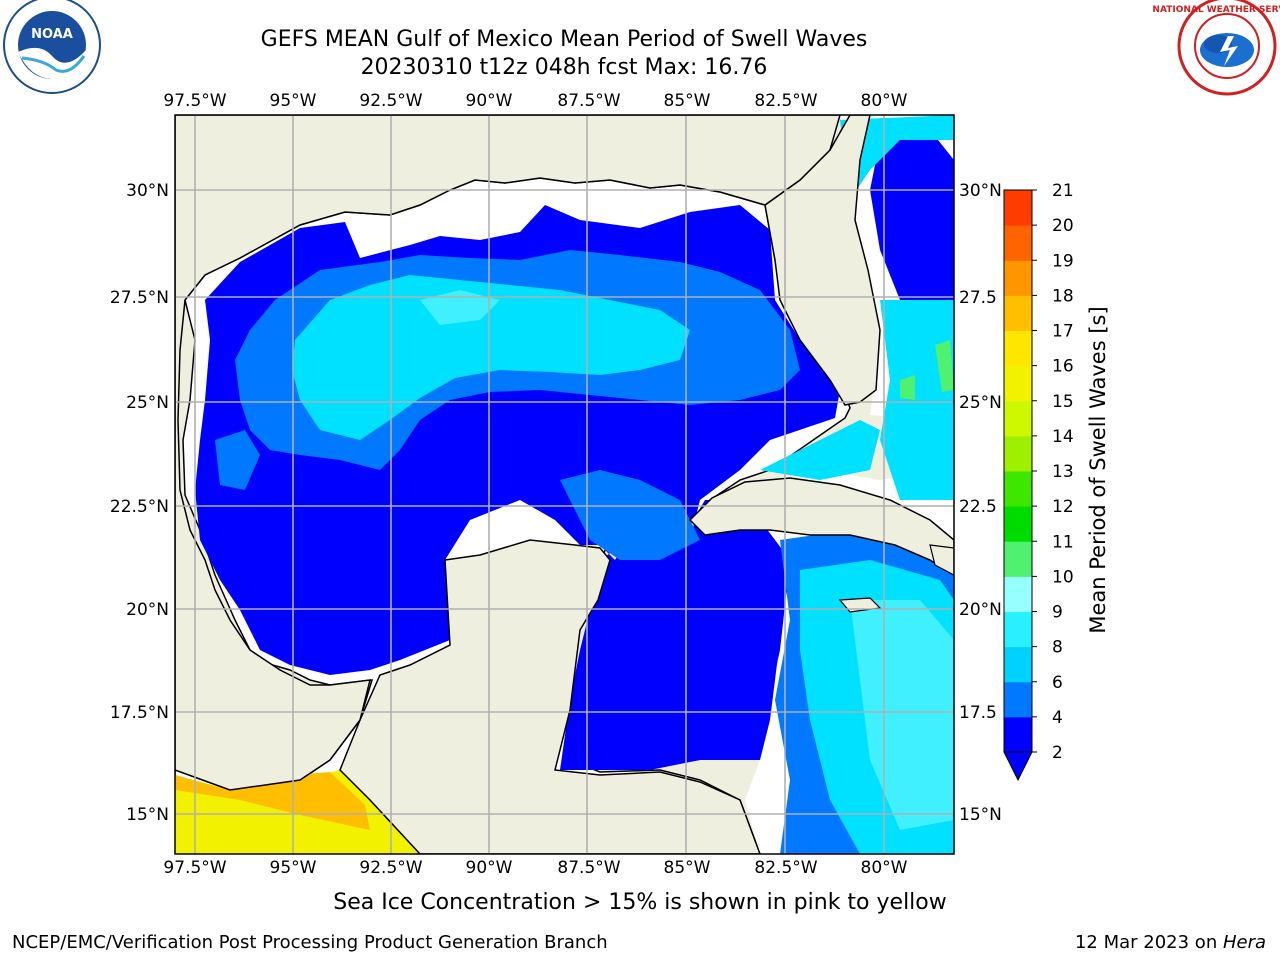 Image resolution: width=1280 pixels, height=960 pixels. Describe the element at coordinates (822, 260) in the screenshot. I see `florida-peninsula` at that location.